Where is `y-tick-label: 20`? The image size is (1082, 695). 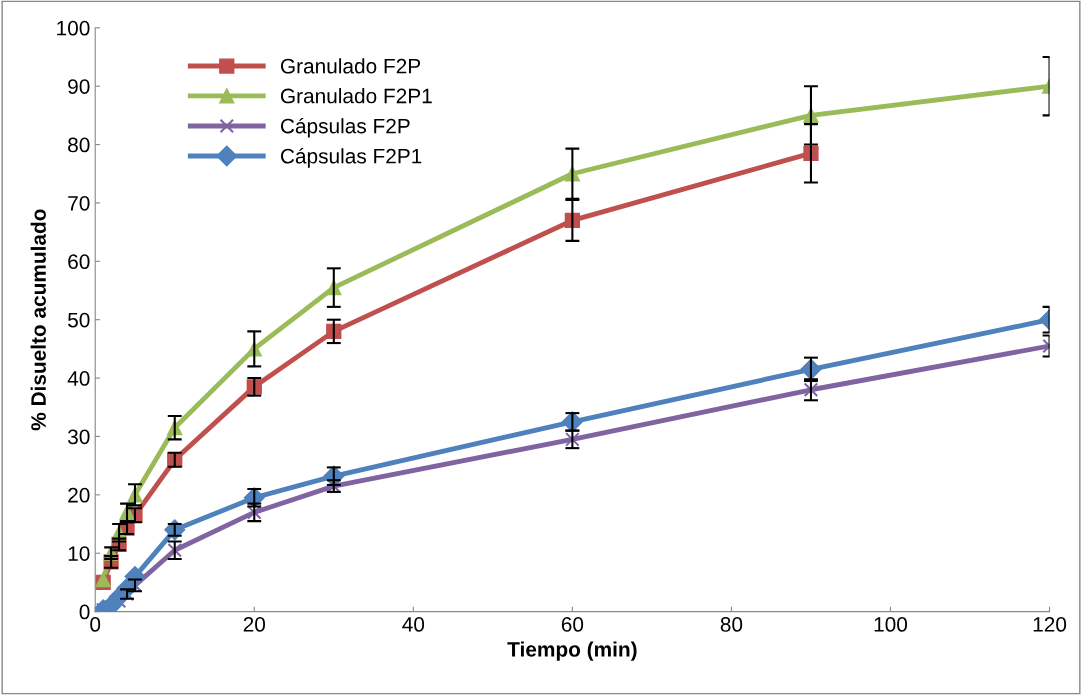
y-tick-label: 20 is located at coordinates (79, 495).